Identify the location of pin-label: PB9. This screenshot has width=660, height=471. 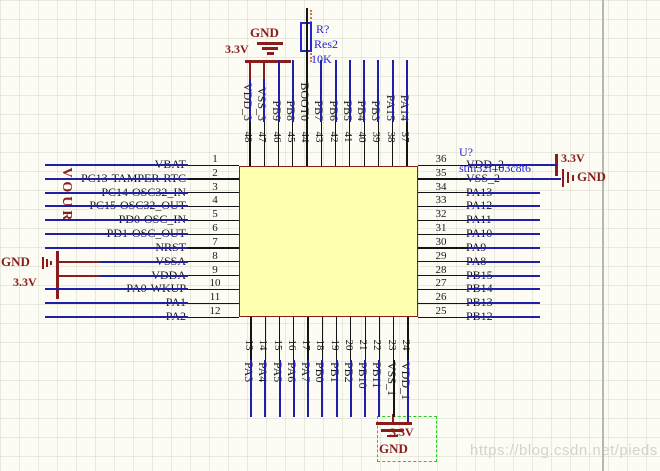
(276, 110).